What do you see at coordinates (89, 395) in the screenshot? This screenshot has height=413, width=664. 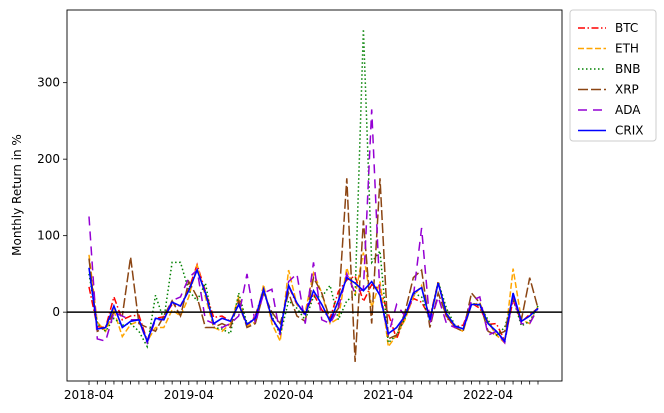 I see `x-tick-label: 2018-04` at bounding box center [89, 395].